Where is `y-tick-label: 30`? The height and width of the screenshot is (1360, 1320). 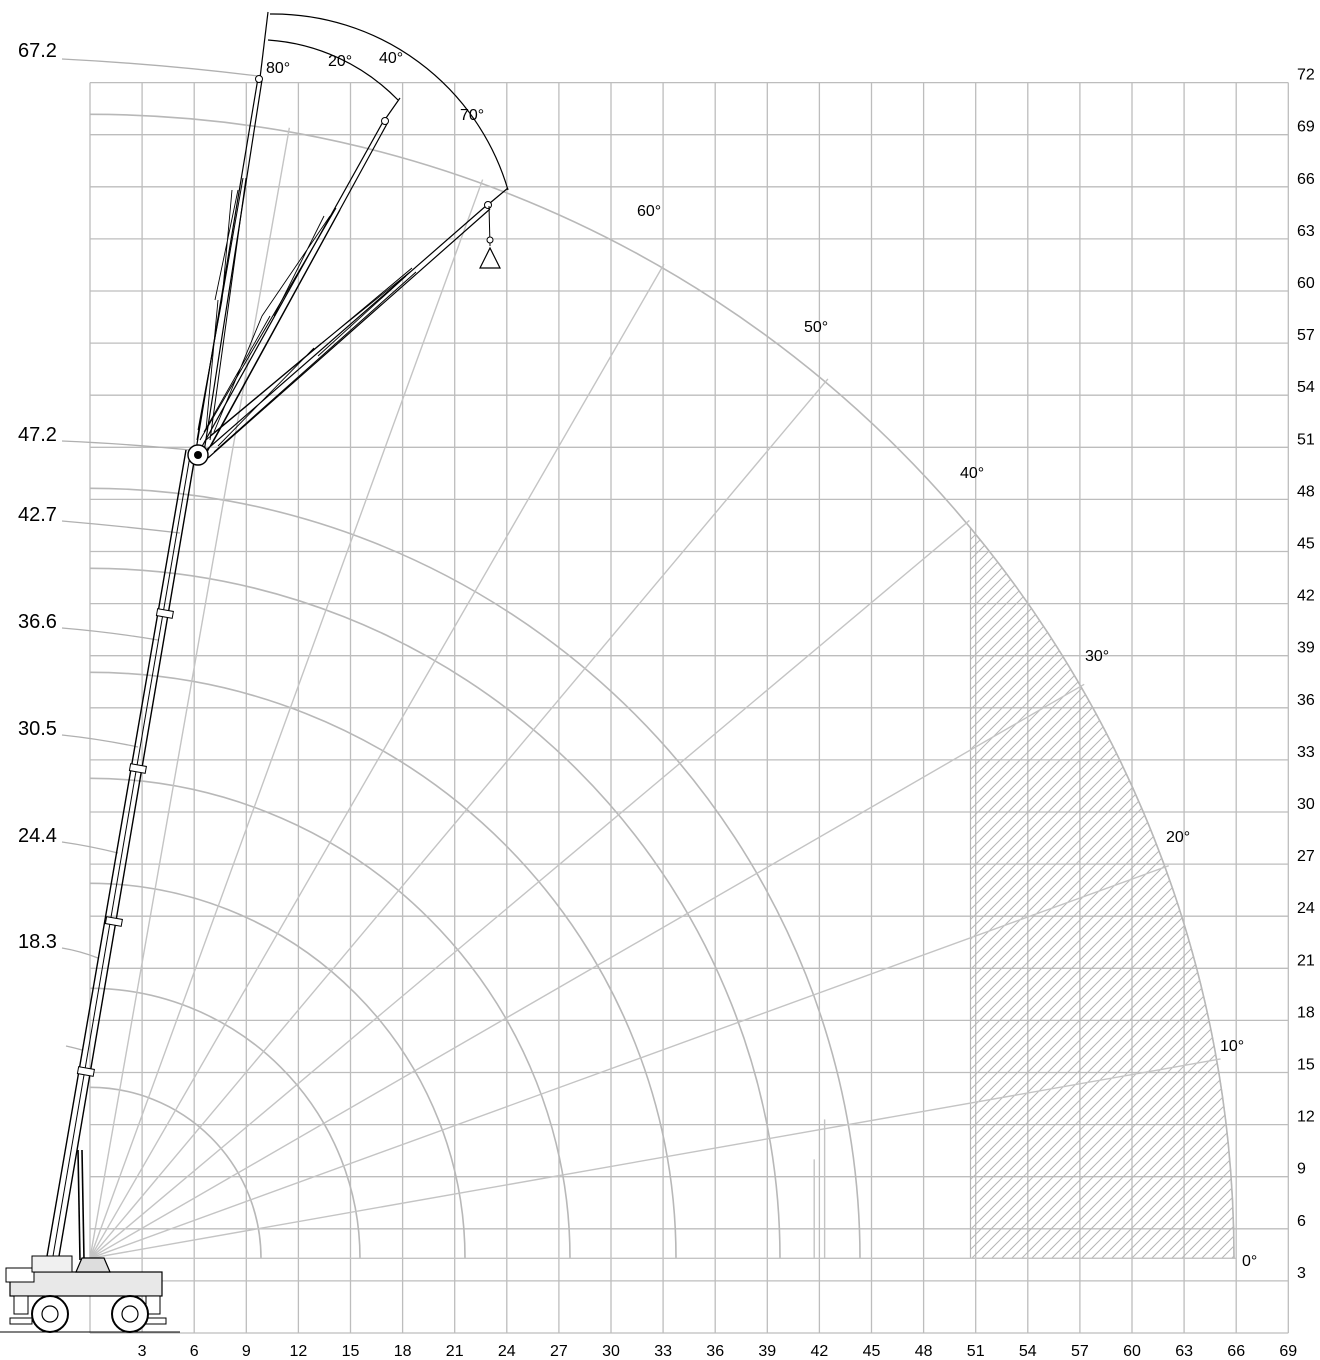
y-tick-label: 30 is located at coordinates (1306, 804).